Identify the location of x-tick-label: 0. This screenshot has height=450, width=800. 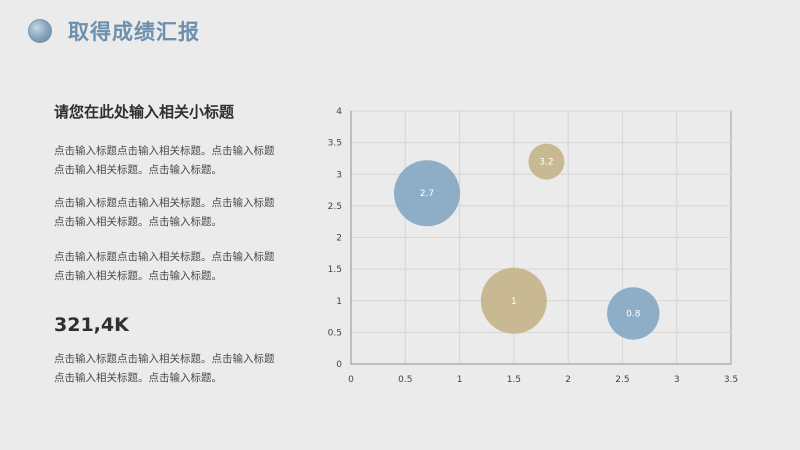
(351, 380).